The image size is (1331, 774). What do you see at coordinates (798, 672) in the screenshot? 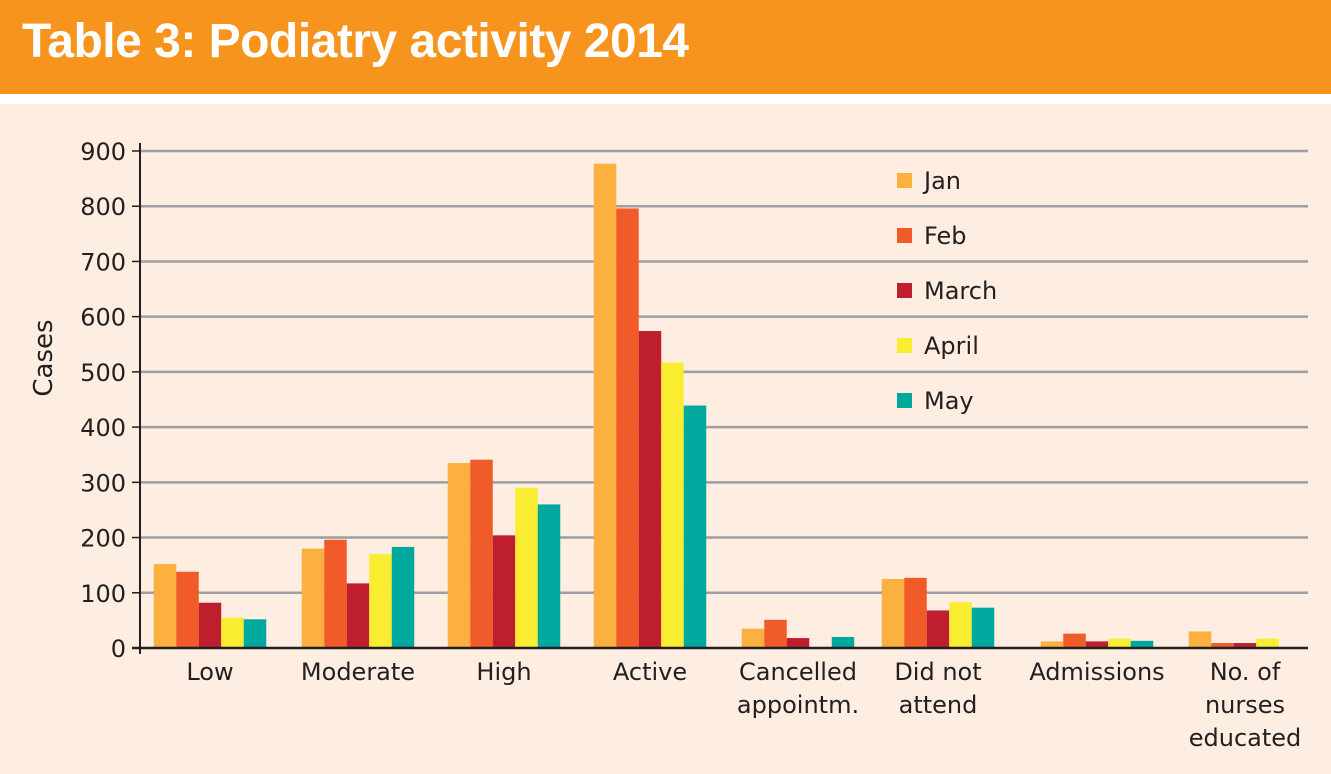
I see `x-category-label: Cancelled` at bounding box center [798, 672].